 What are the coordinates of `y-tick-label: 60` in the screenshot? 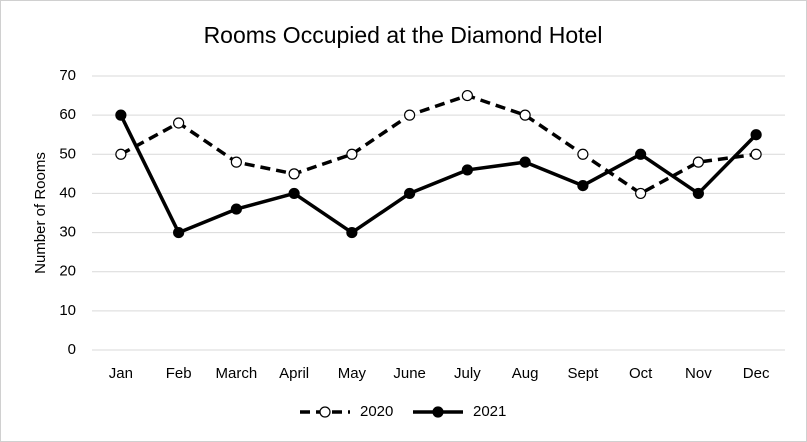 It's located at (67, 114).